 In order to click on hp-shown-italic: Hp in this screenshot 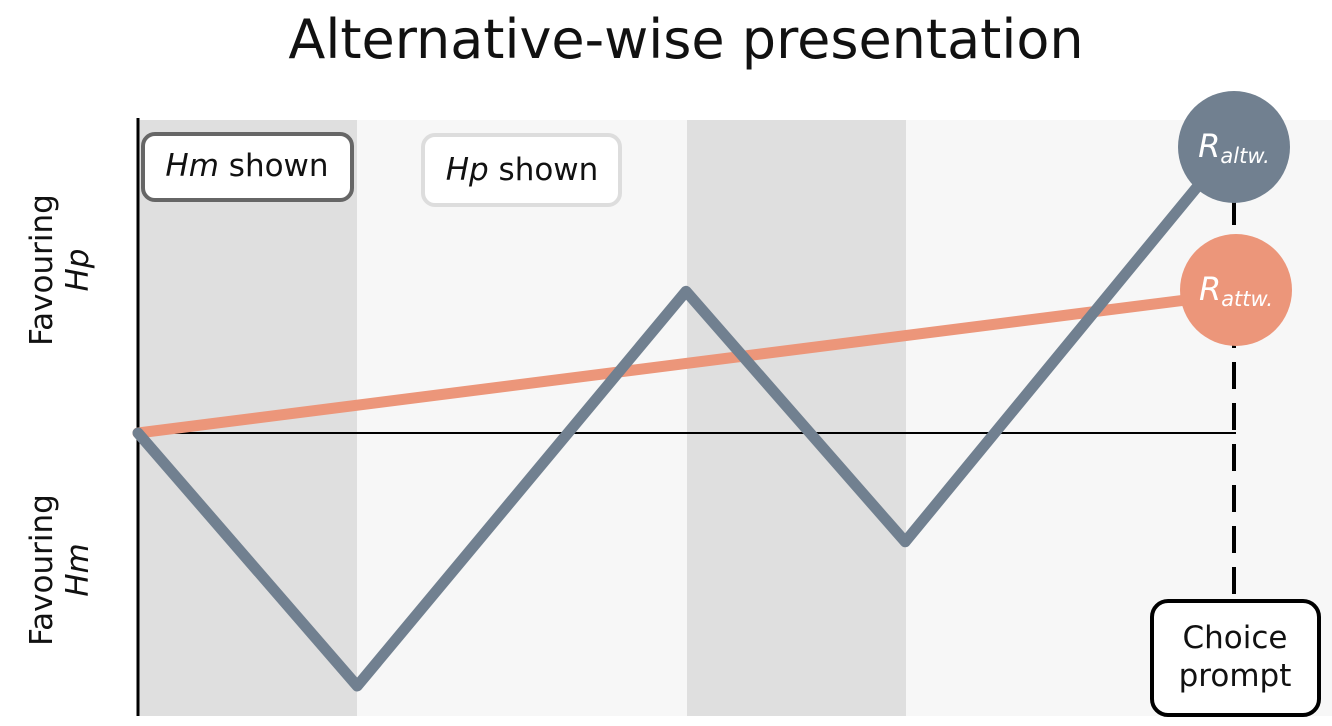, I will do `click(467, 170)`.